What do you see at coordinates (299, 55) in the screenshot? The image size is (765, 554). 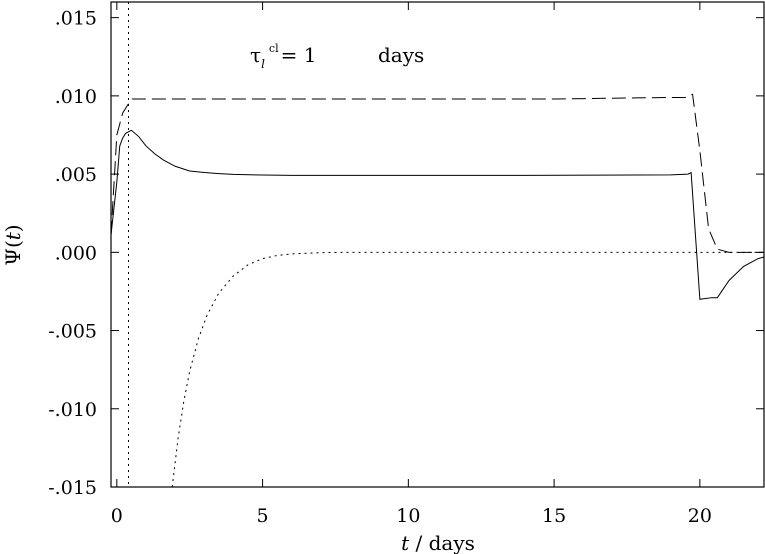 I see `tau-value: = 1` at bounding box center [299, 55].